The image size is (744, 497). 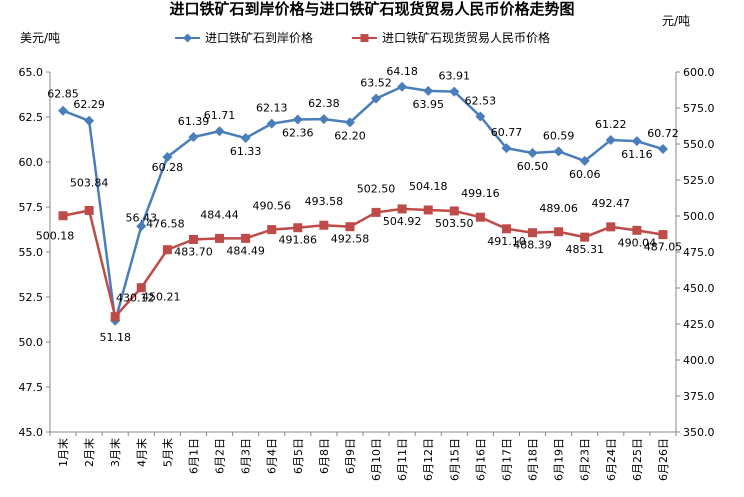 I want to click on y-tick-label: 45.0, so click(x=31, y=432).